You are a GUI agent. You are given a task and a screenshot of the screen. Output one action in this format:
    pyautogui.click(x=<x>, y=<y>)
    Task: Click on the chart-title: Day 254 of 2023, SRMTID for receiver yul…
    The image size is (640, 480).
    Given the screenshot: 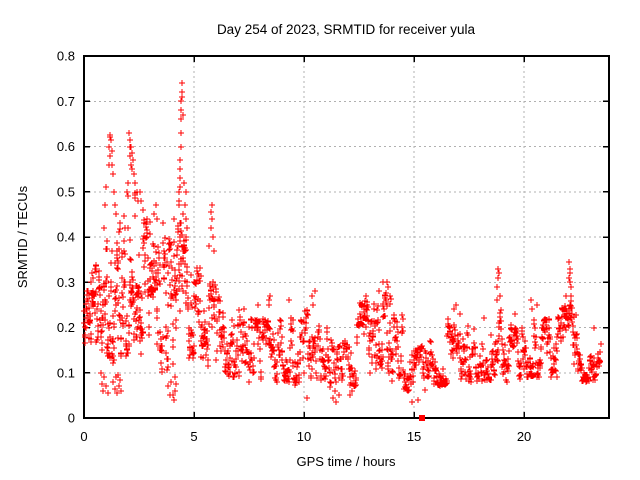 What is the action you would take?
    pyautogui.click(x=346, y=29)
    